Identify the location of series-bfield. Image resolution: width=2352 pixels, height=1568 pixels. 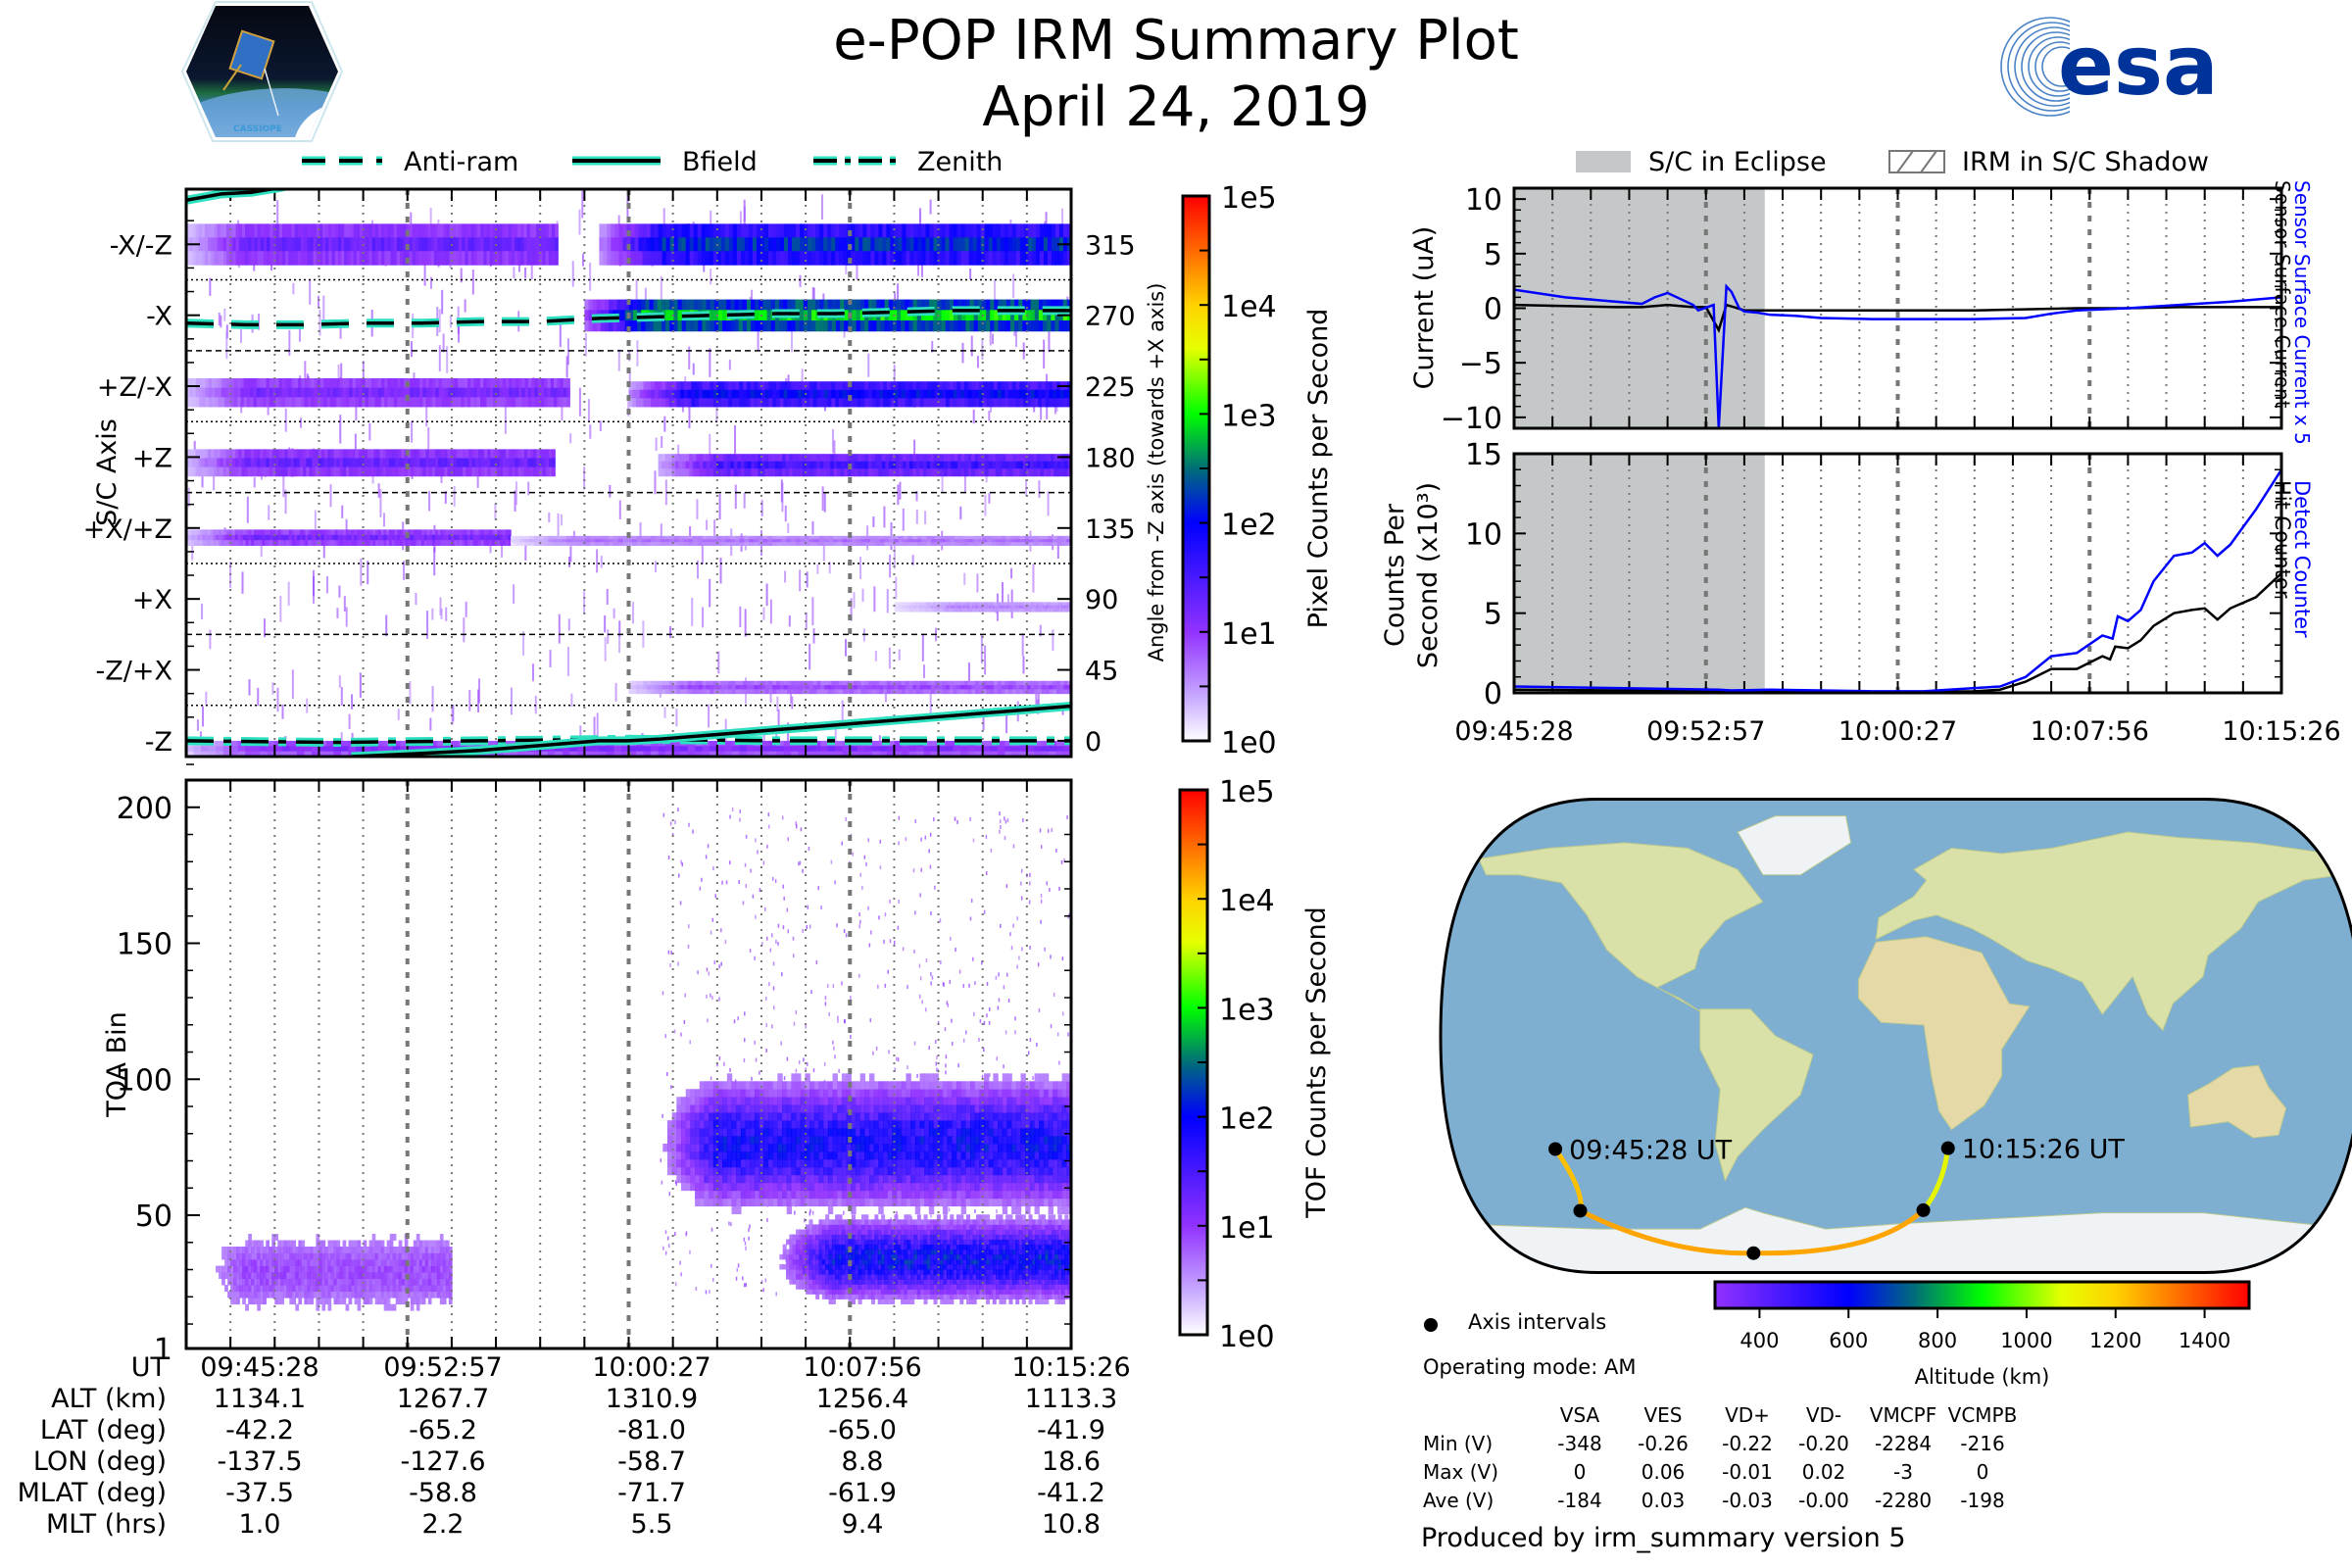
(234, 195).